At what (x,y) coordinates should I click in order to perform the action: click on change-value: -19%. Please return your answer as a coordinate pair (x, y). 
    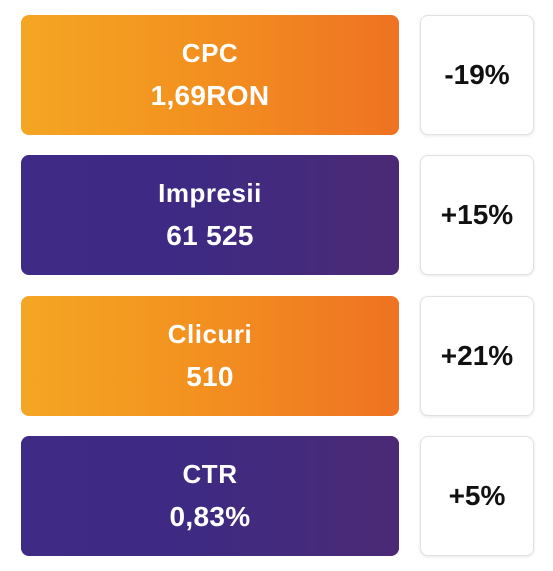
    Looking at the image, I should click on (477, 74).